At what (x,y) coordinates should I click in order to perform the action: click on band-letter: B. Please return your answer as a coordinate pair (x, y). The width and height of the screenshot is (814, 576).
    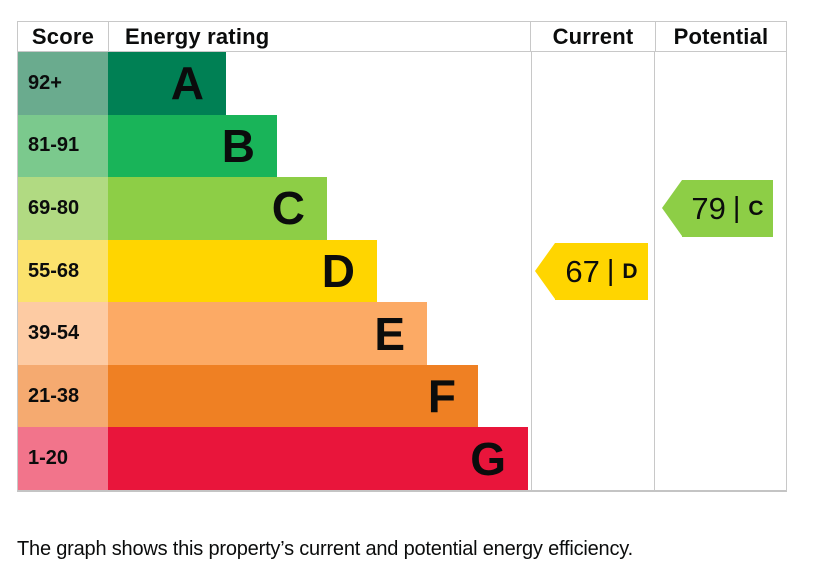
    Looking at the image, I should click on (238, 145).